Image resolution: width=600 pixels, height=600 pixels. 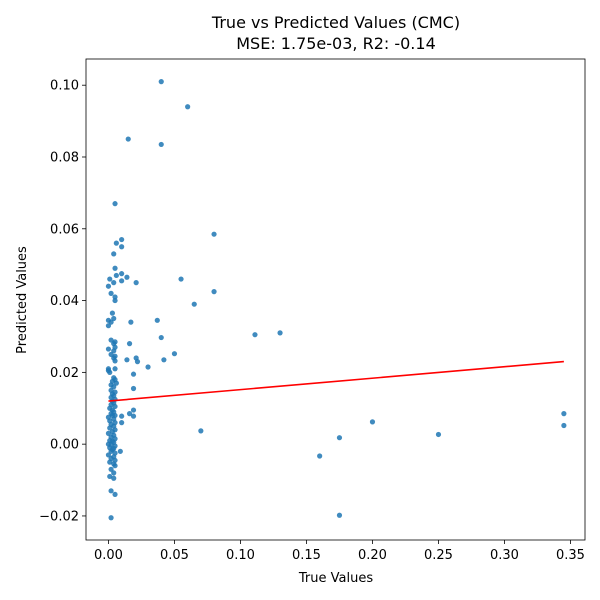 I want to click on y-tick-label: 0.10, so click(x=64, y=86).